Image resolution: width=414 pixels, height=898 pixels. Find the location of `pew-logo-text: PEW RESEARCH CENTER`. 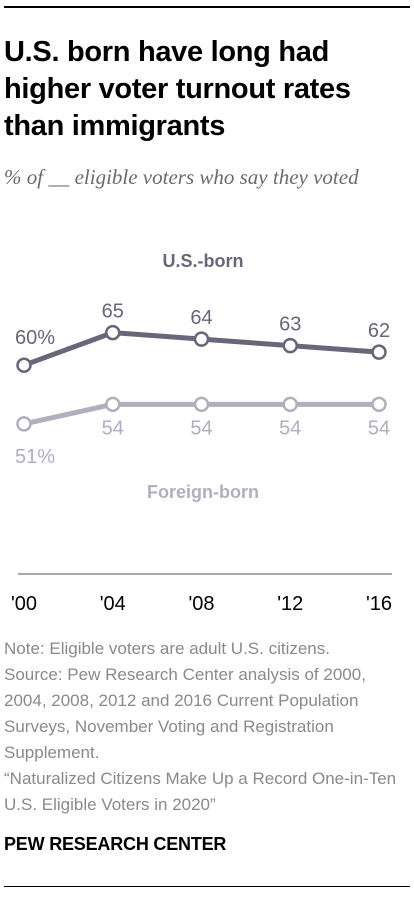

pew-logo-text: PEW RESEARCH CENTER is located at coordinates (115, 844).